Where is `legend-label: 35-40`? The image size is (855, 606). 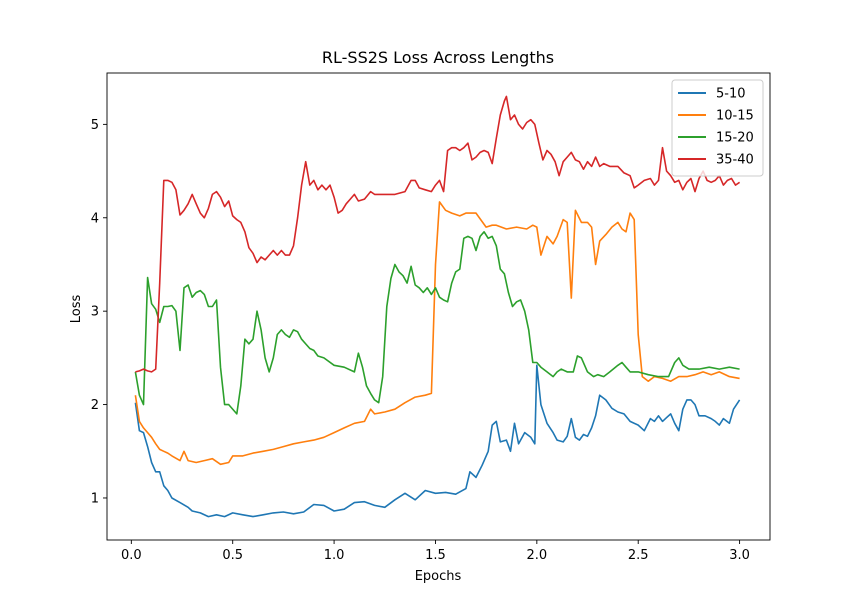 legend-label: 35-40 is located at coordinates (735, 160).